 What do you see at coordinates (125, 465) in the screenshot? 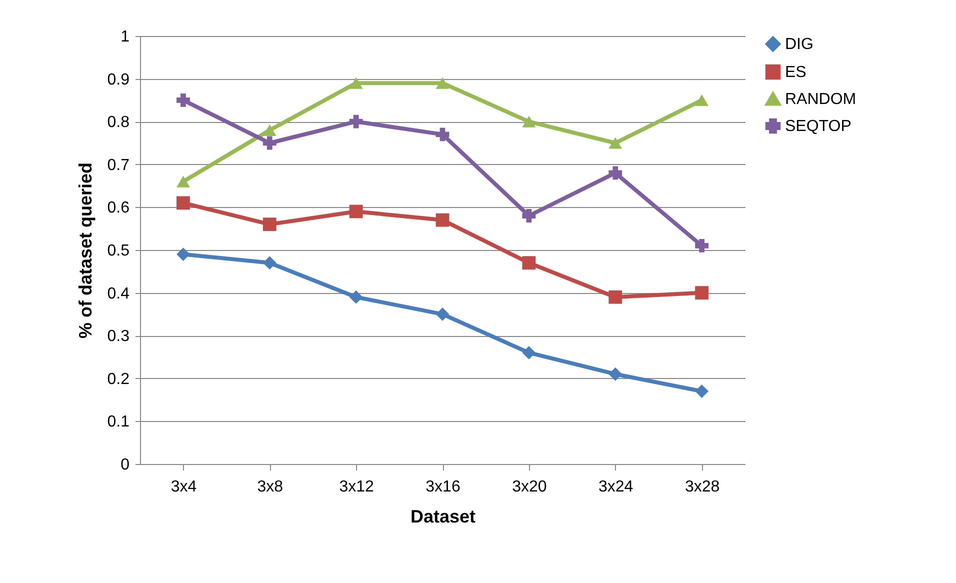
I see `y-tick-label: 0` at bounding box center [125, 465].